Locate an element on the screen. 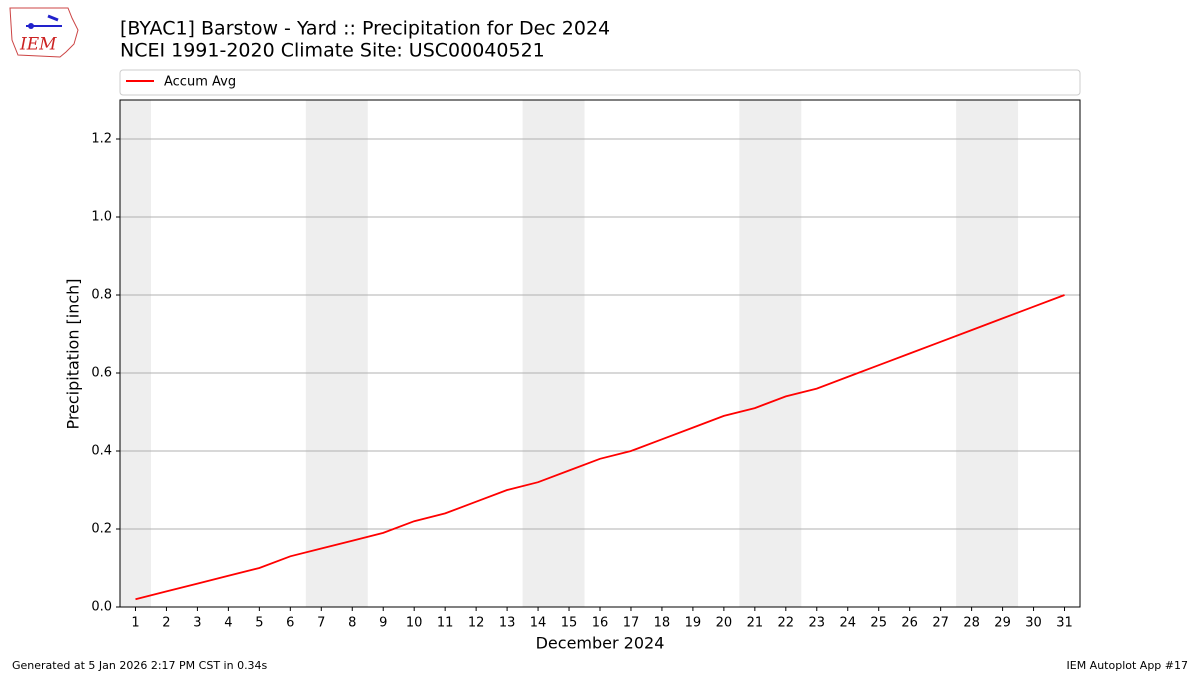  legend-box is located at coordinates (600, 82).